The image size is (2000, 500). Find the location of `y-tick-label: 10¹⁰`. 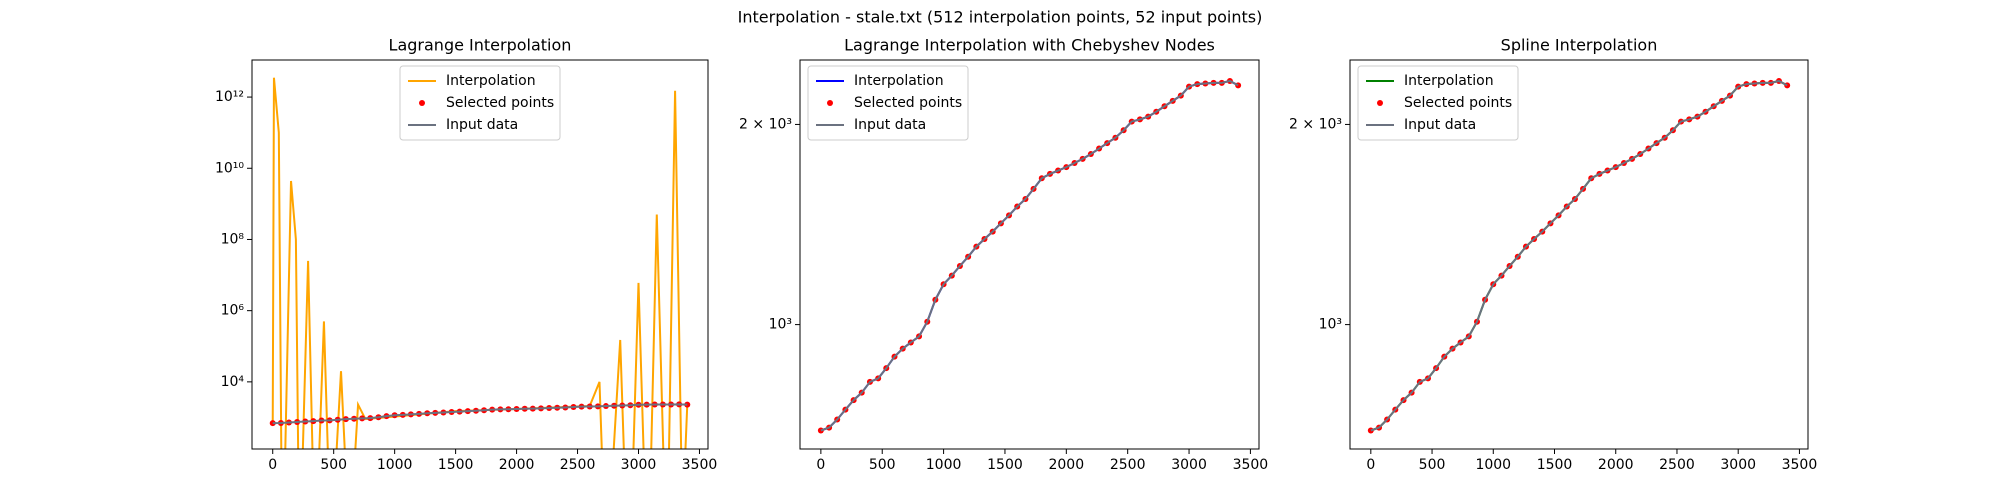

y-tick-label: 10¹⁰ is located at coordinates (229, 168).